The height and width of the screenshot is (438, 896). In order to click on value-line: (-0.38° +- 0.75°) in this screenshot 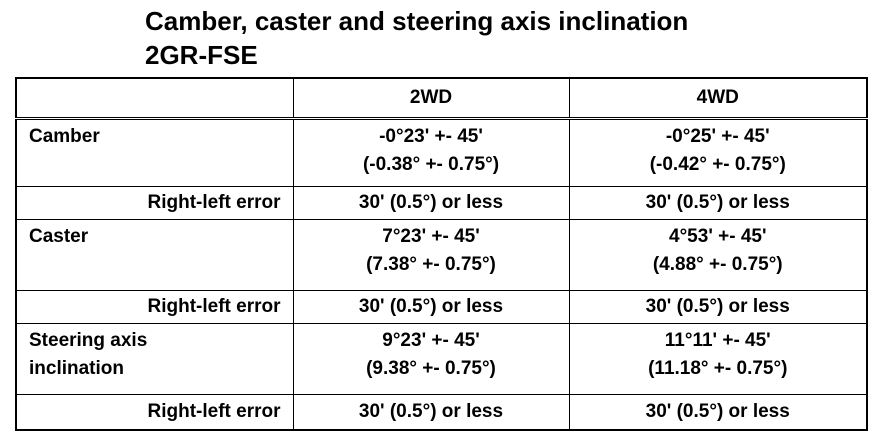, I will do `click(431, 164)`.